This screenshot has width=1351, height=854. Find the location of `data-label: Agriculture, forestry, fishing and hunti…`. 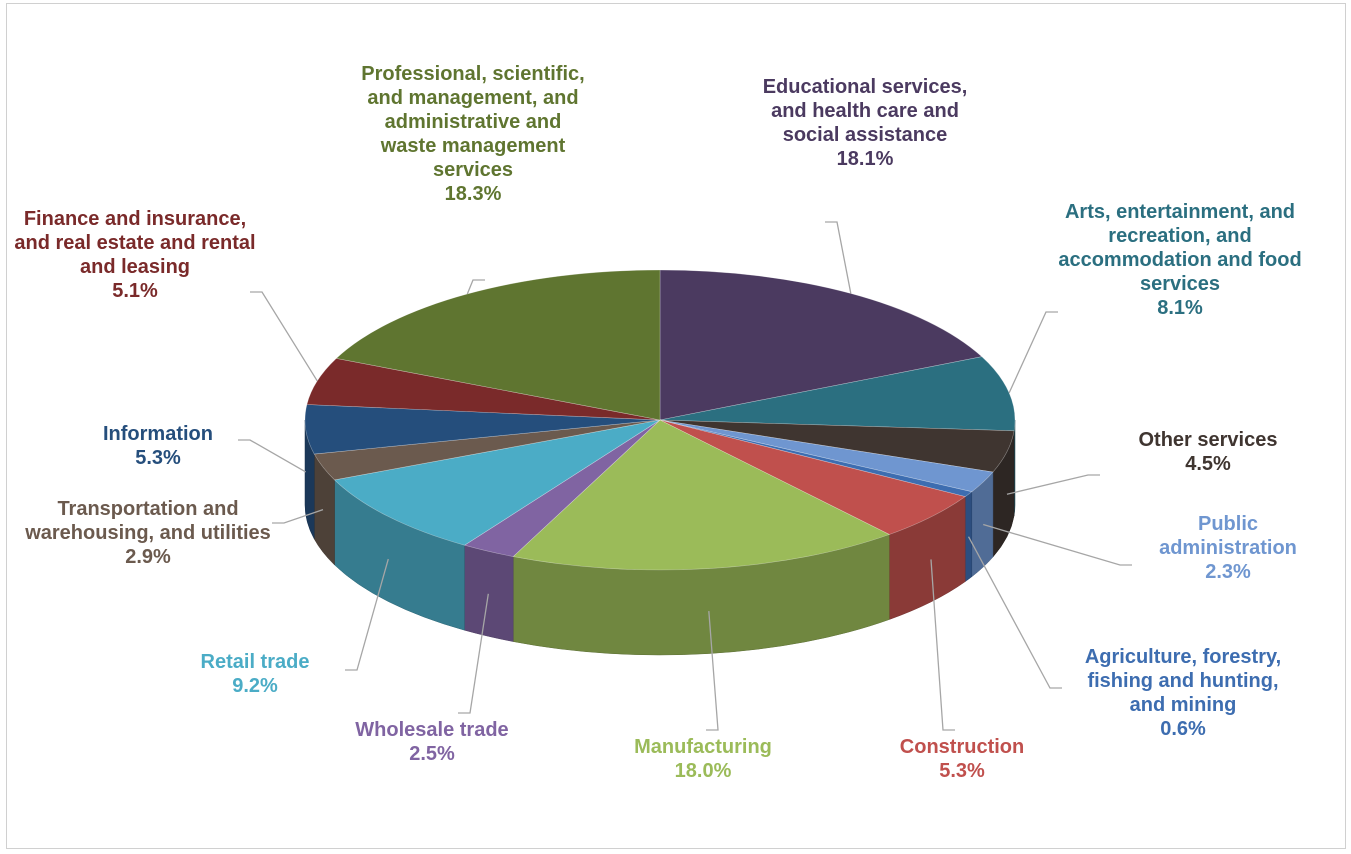

data-label: Agriculture, forestry, fishing and hunti… is located at coordinates (1183, 693).